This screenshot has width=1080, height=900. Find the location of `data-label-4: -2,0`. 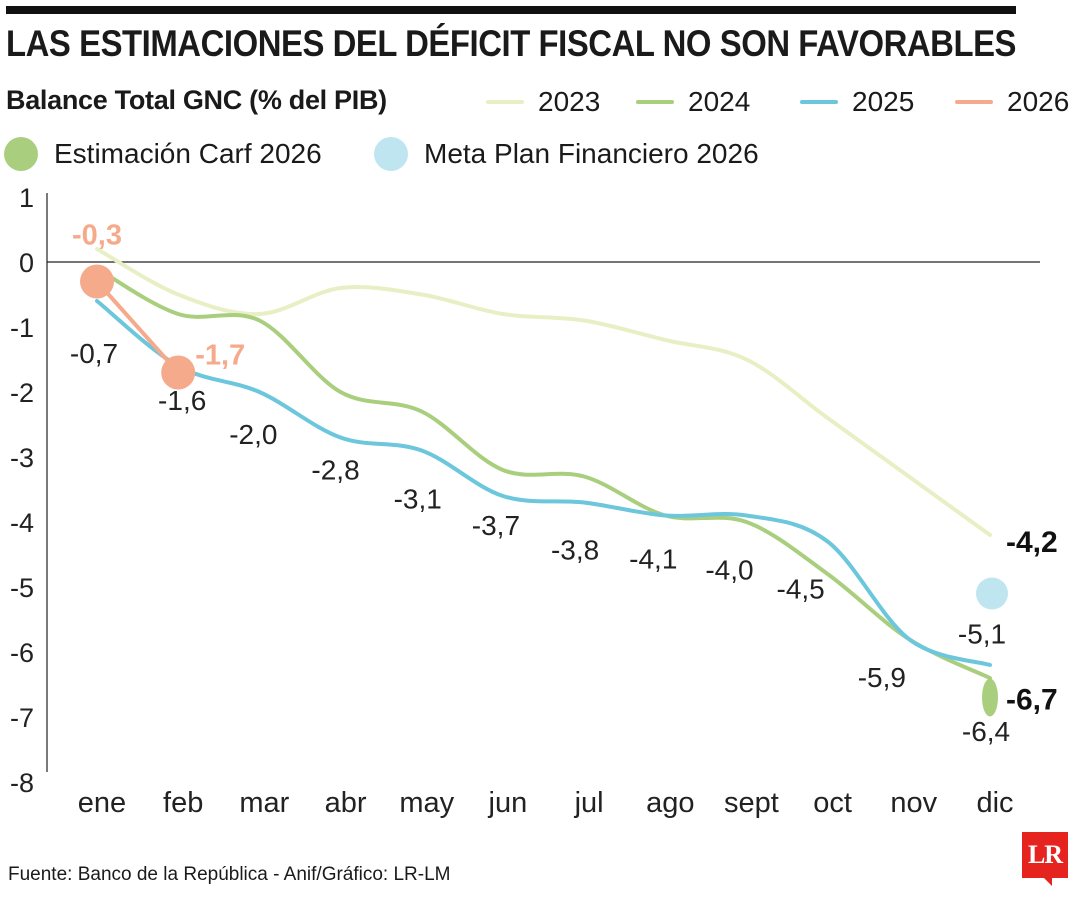

data-label-4: -2,0 is located at coordinates (253, 434).